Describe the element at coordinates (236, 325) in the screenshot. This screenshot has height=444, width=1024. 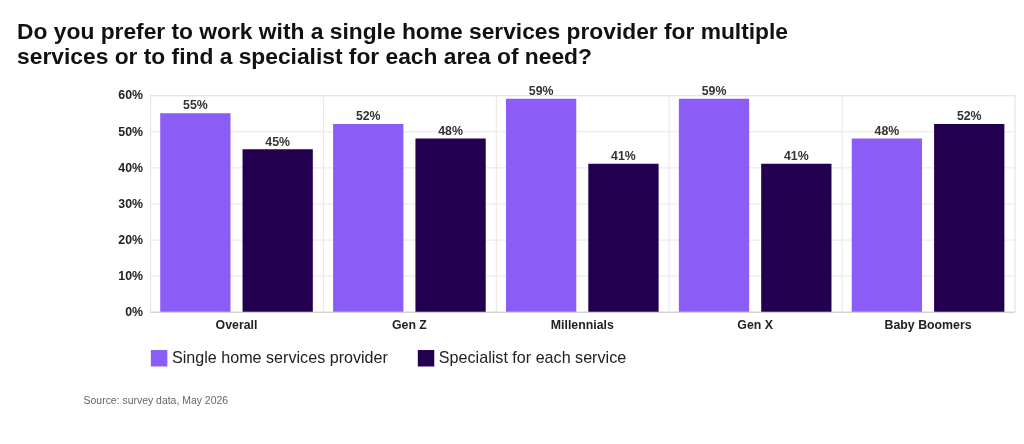
I see `x-tick-label: Overall` at that location.